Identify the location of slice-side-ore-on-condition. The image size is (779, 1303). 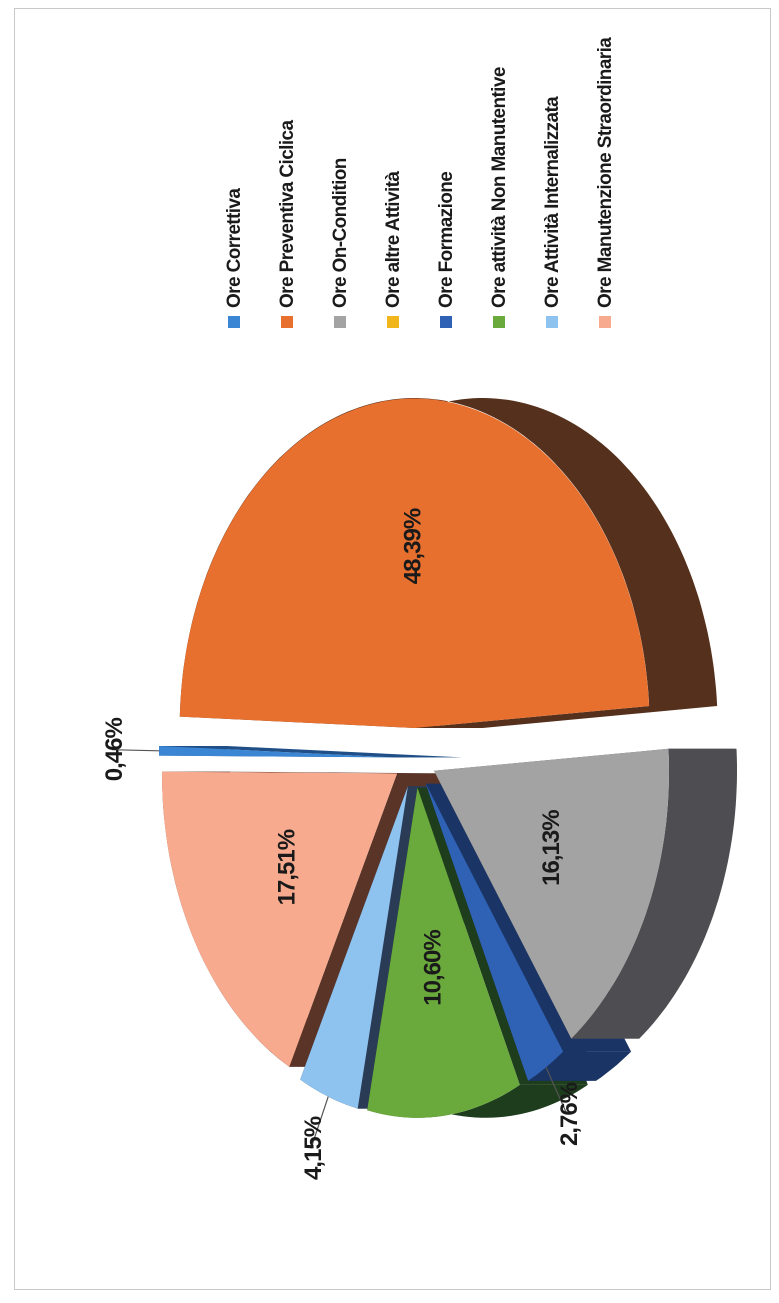
(654, 893).